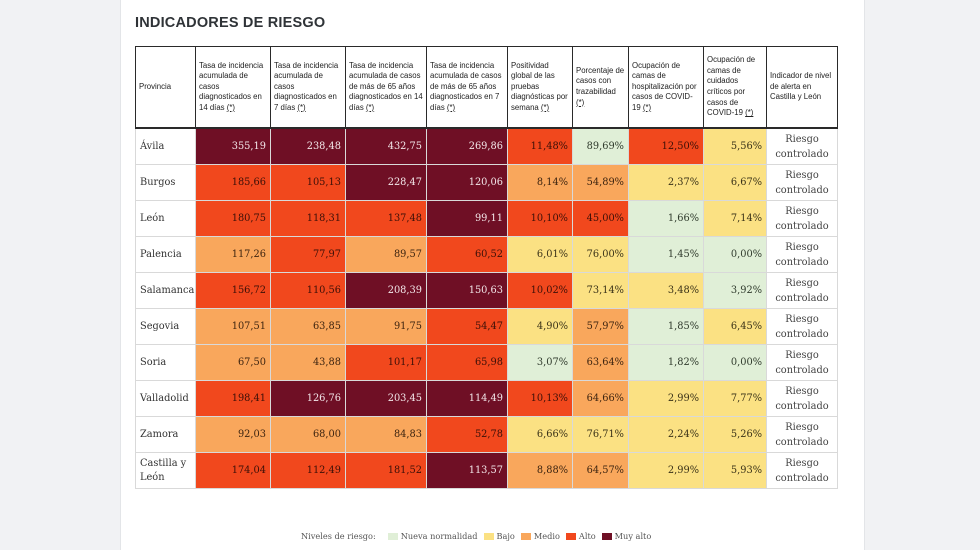 Image resolution: width=980 pixels, height=550 pixels. Describe the element at coordinates (233, 362) in the screenshot. I see `indicator-cell: 67,50` at that location.